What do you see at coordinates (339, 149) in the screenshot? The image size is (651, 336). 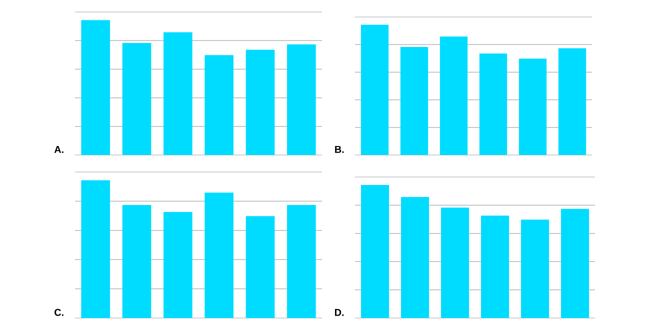 I see `text: B.` at bounding box center [339, 149].